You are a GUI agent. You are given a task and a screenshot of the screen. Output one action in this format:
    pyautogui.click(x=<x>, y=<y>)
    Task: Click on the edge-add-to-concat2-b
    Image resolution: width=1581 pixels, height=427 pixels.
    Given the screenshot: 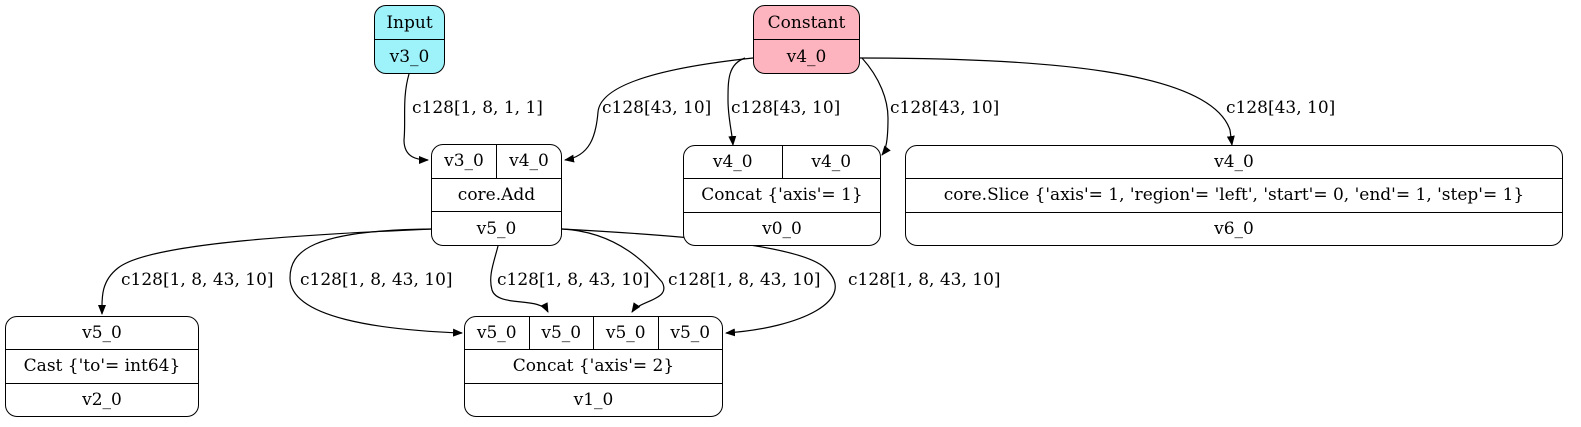 What is the action you would take?
    pyautogui.click(x=519, y=279)
    